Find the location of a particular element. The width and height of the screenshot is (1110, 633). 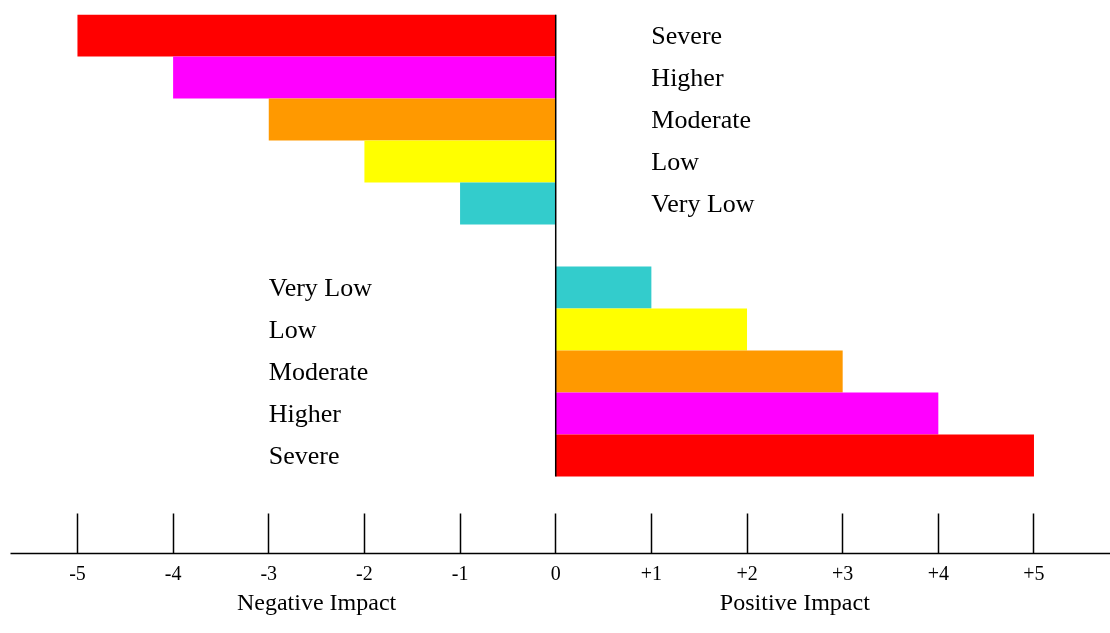

x-tick-label: -5 is located at coordinates (77, 572).